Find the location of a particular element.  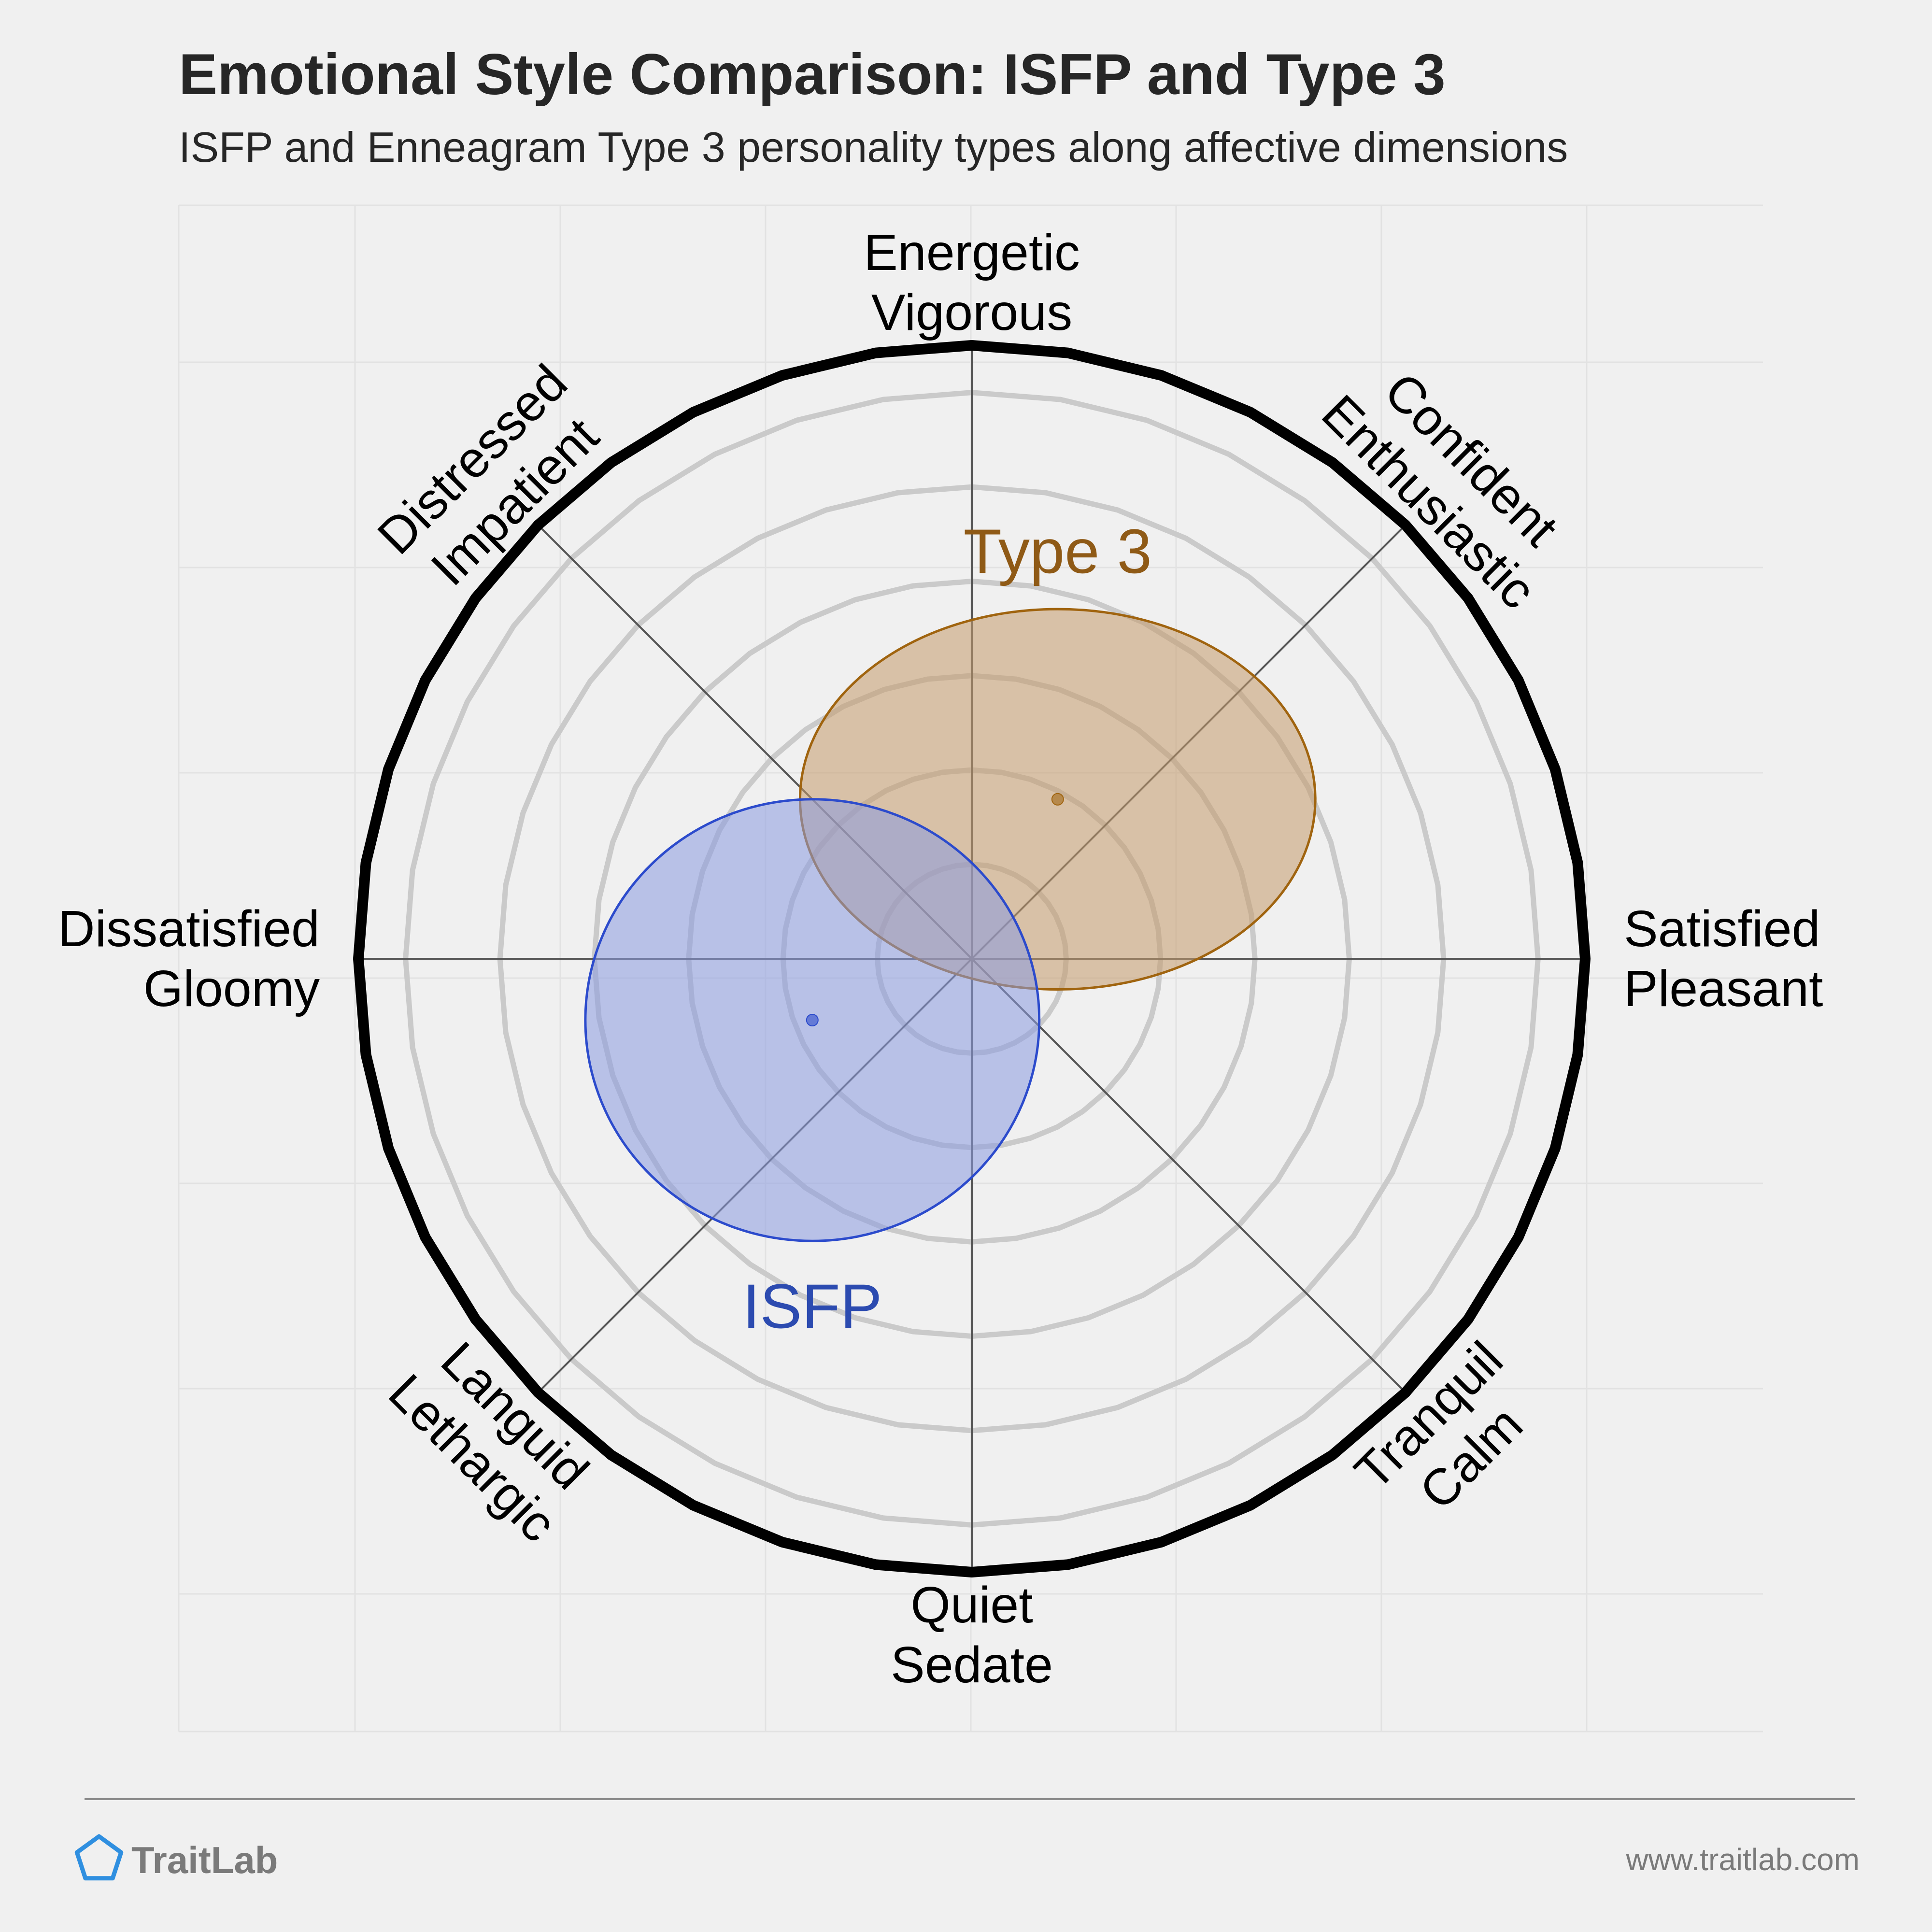

axis-label-line: Gloomy is located at coordinates (231, 988).